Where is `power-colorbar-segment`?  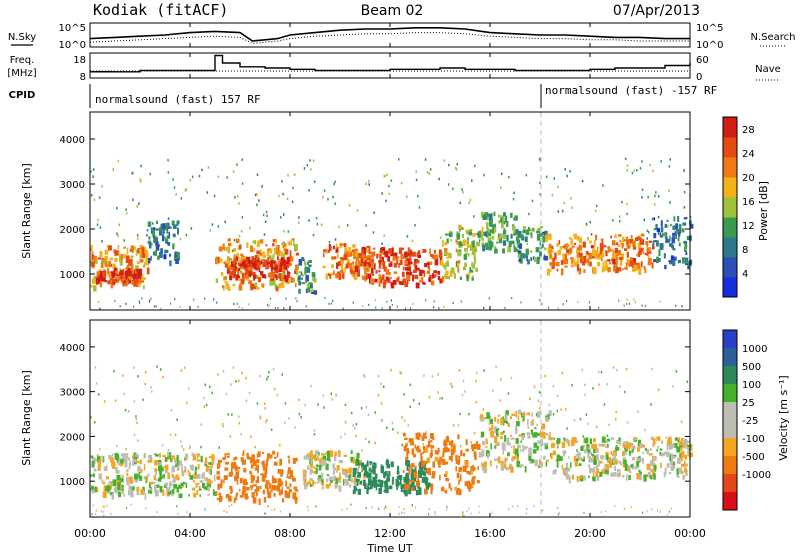 power-colorbar-segment is located at coordinates (730, 207).